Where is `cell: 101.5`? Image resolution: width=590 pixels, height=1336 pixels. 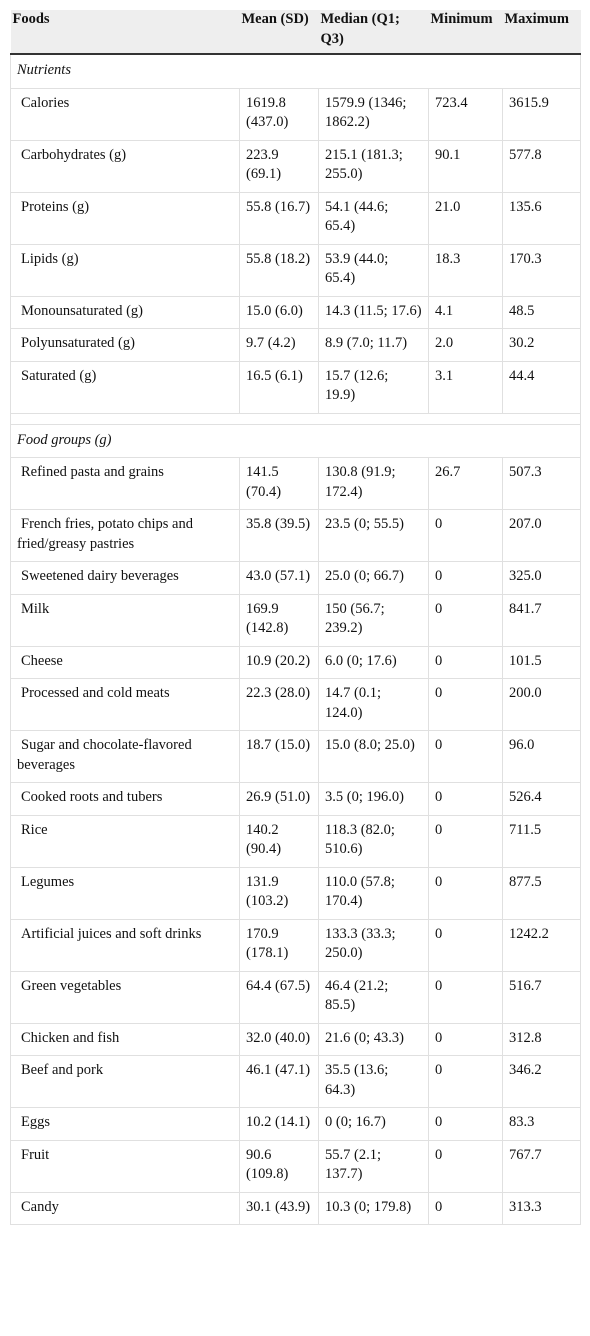
cell: 101.5 is located at coordinates (541, 662).